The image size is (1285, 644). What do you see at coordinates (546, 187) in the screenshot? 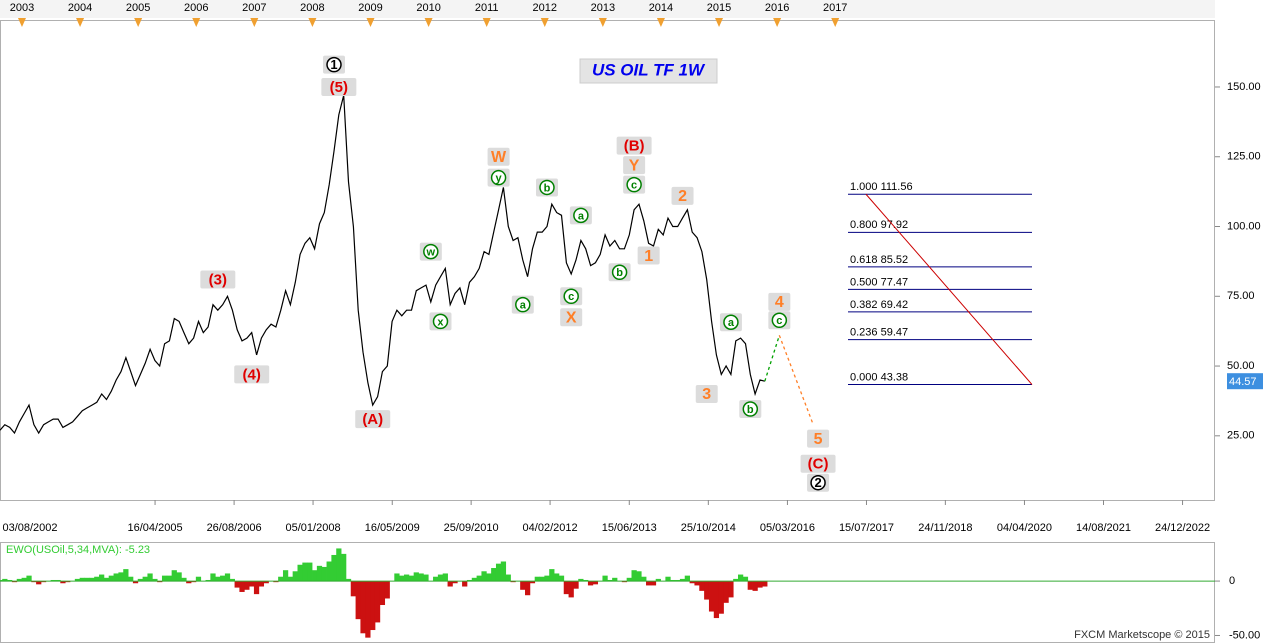
I see `wave-label: b` at bounding box center [546, 187].